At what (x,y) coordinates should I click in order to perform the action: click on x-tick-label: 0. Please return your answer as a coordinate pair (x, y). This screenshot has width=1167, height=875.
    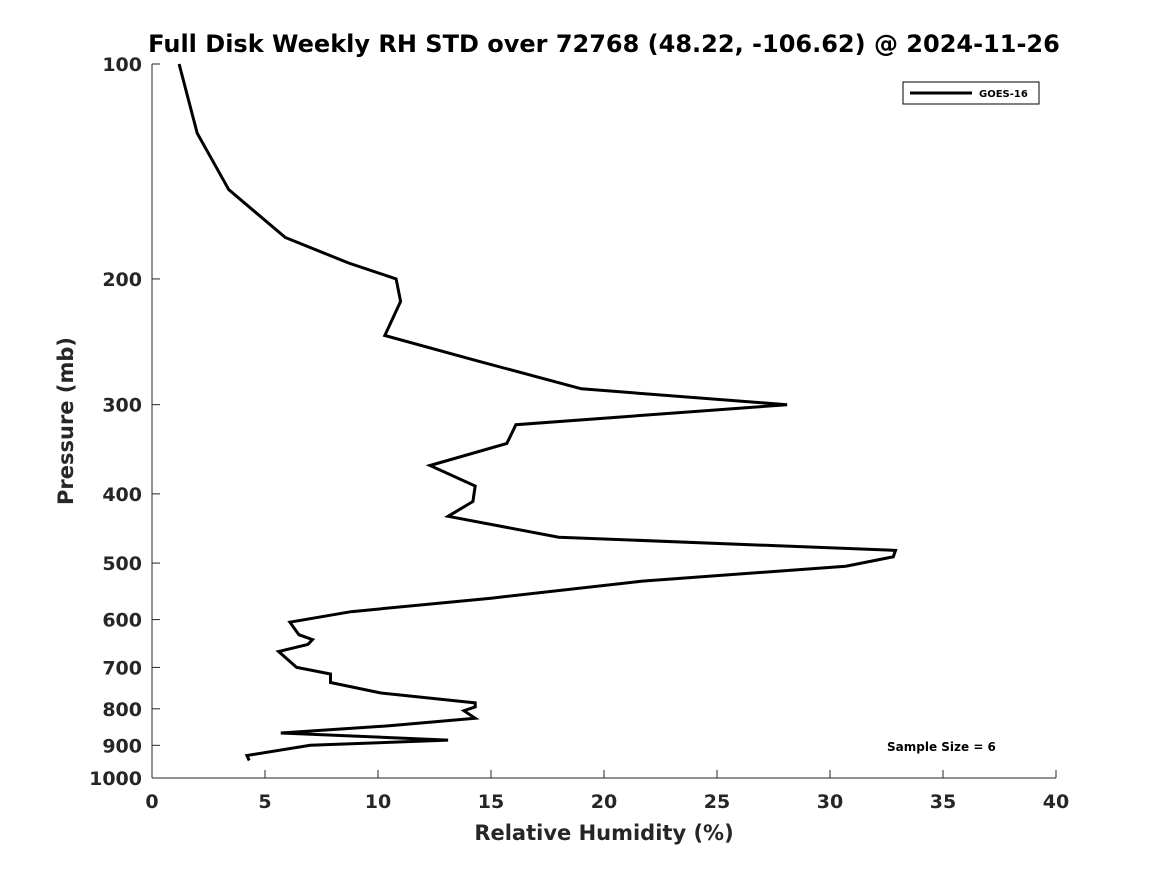
    Looking at the image, I should click on (151, 802).